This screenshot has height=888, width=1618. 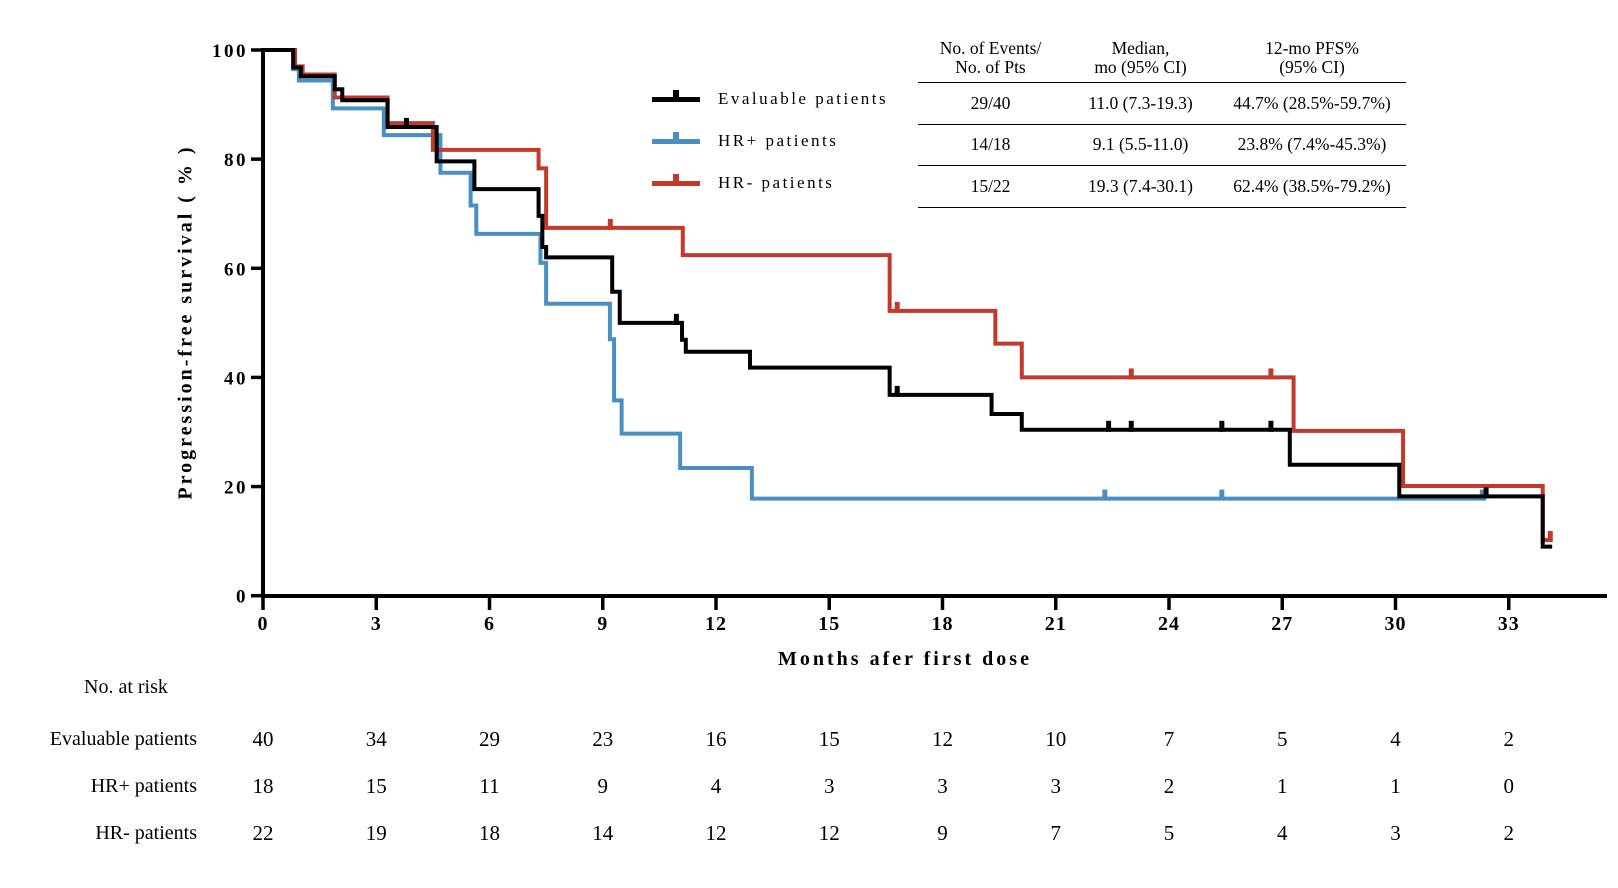 What do you see at coordinates (123, 739) in the screenshot?
I see `risk-row-label: Evaluable patients` at bounding box center [123, 739].